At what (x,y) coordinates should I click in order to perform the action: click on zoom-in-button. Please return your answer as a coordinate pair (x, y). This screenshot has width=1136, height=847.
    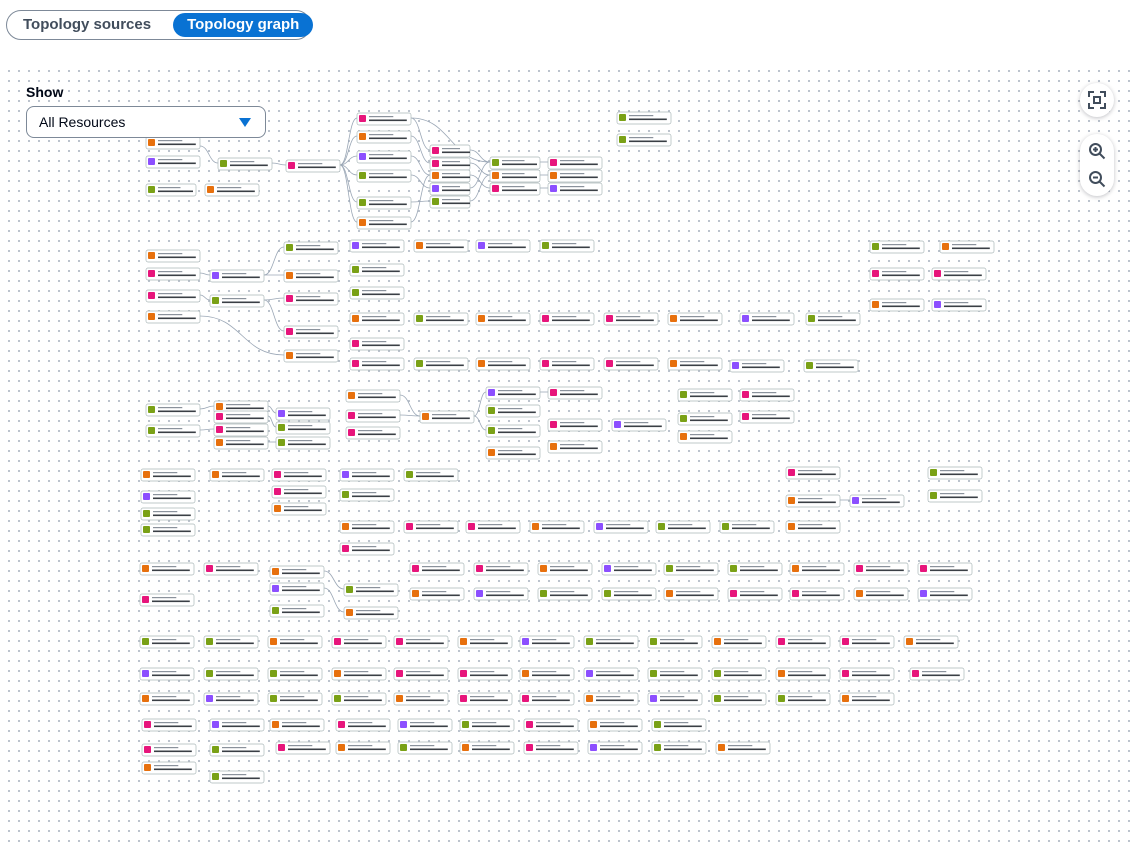
    Looking at the image, I should click on (1097, 151).